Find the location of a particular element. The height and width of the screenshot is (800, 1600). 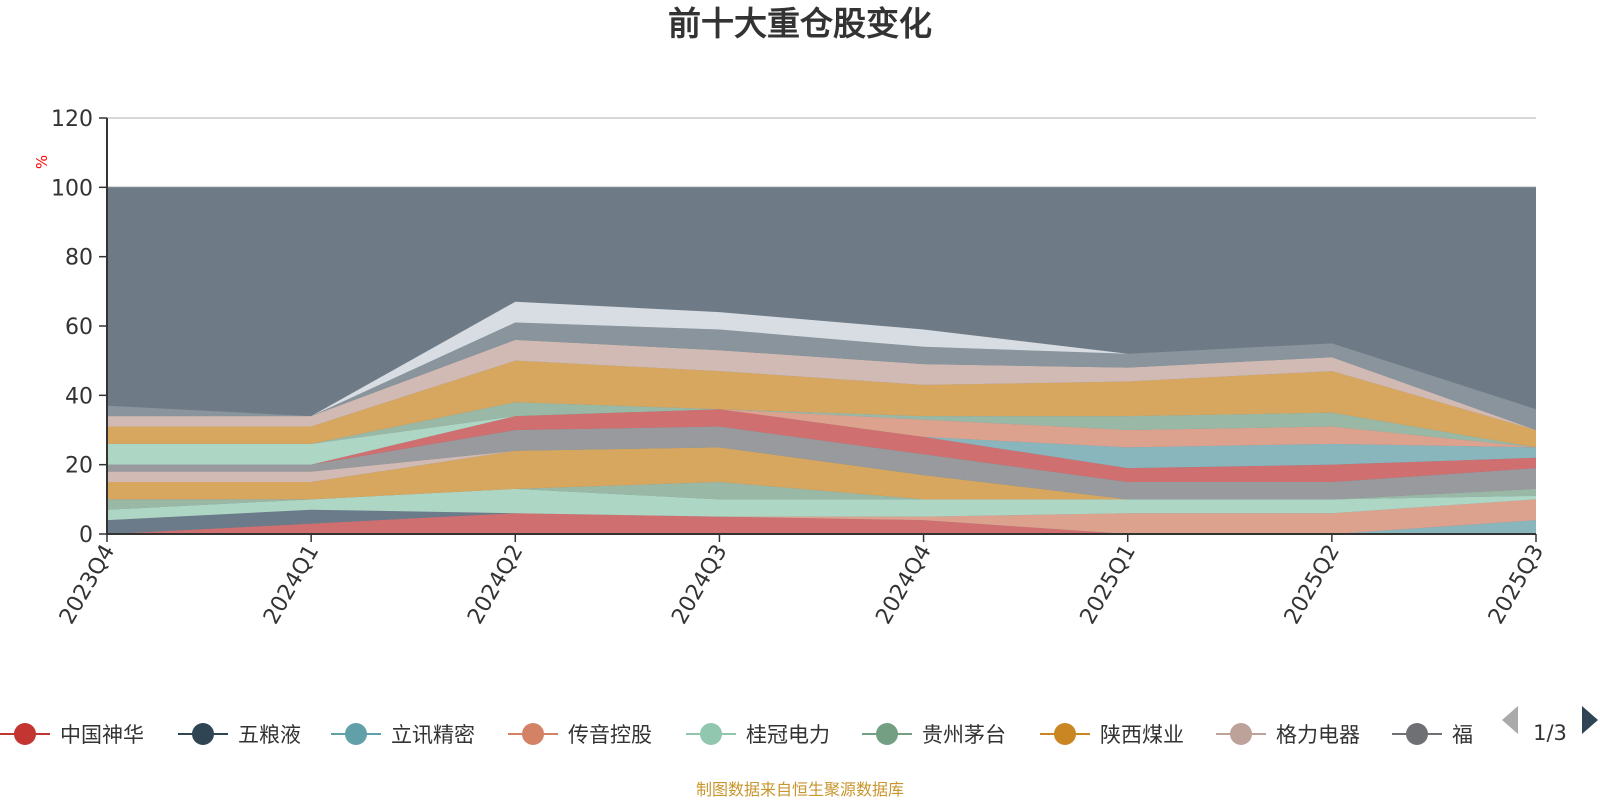

legend-label: 传音控股 is located at coordinates (610, 735).